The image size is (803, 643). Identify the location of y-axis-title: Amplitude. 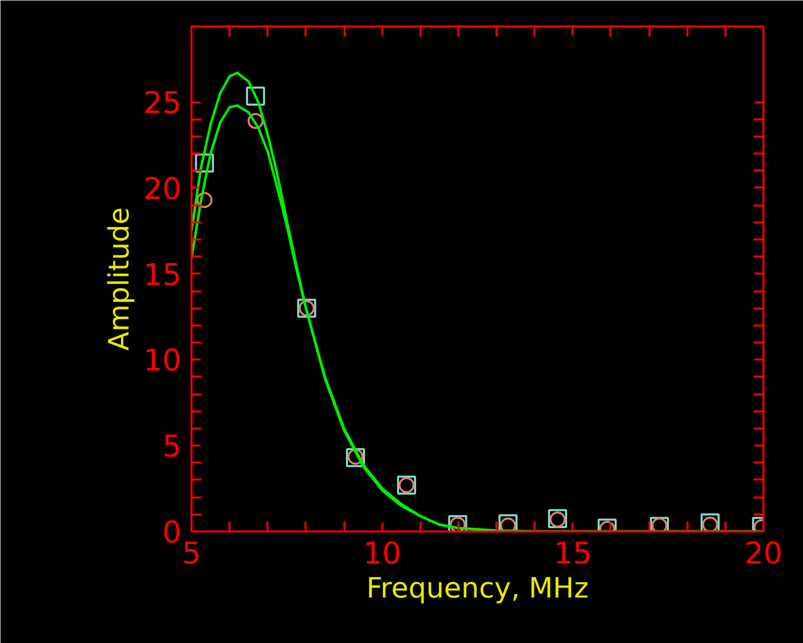
(119, 279).